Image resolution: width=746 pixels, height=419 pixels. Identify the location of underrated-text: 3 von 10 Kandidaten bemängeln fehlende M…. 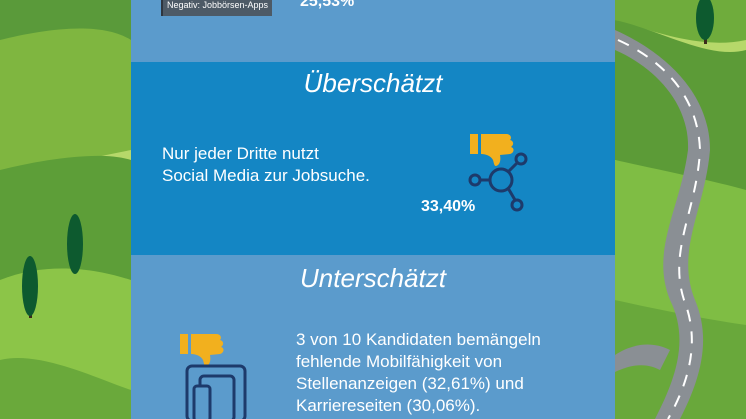
(451, 373).